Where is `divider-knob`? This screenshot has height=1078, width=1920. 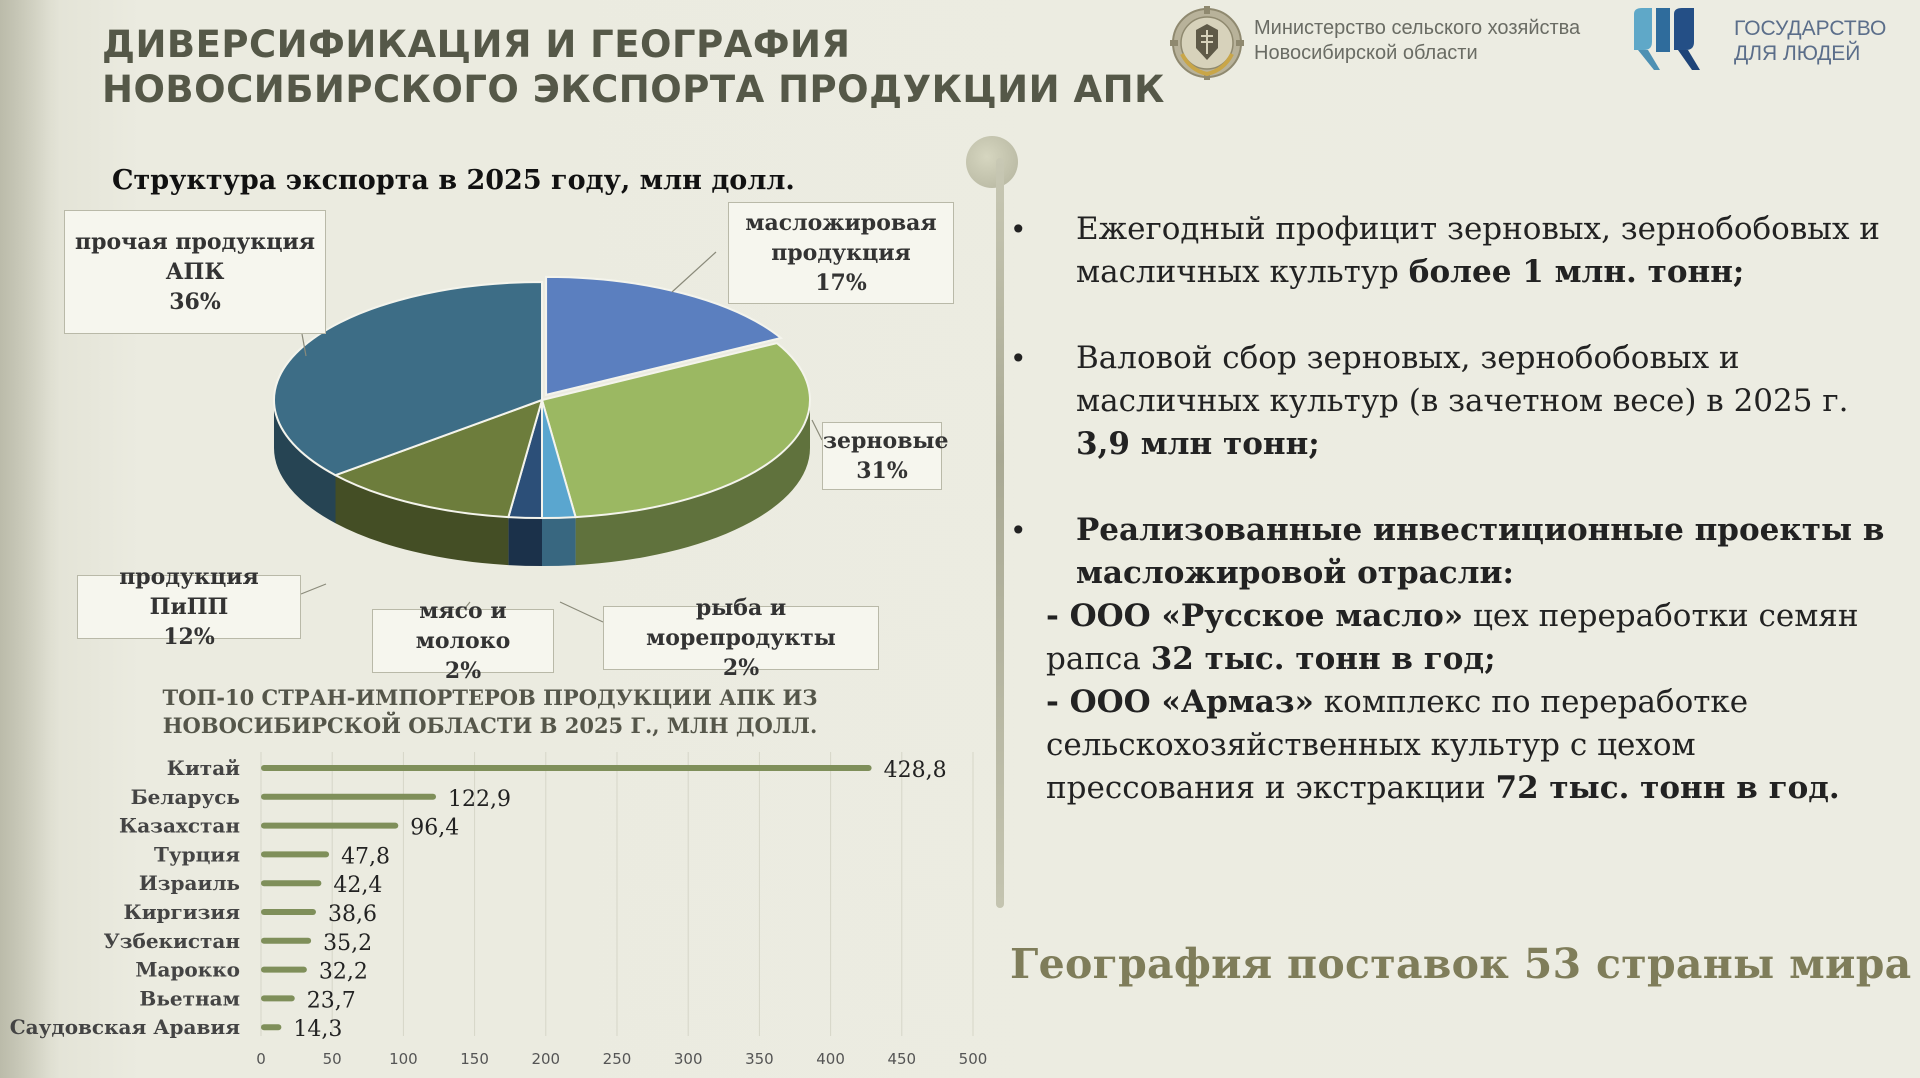 divider-knob is located at coordinates (992, 162).